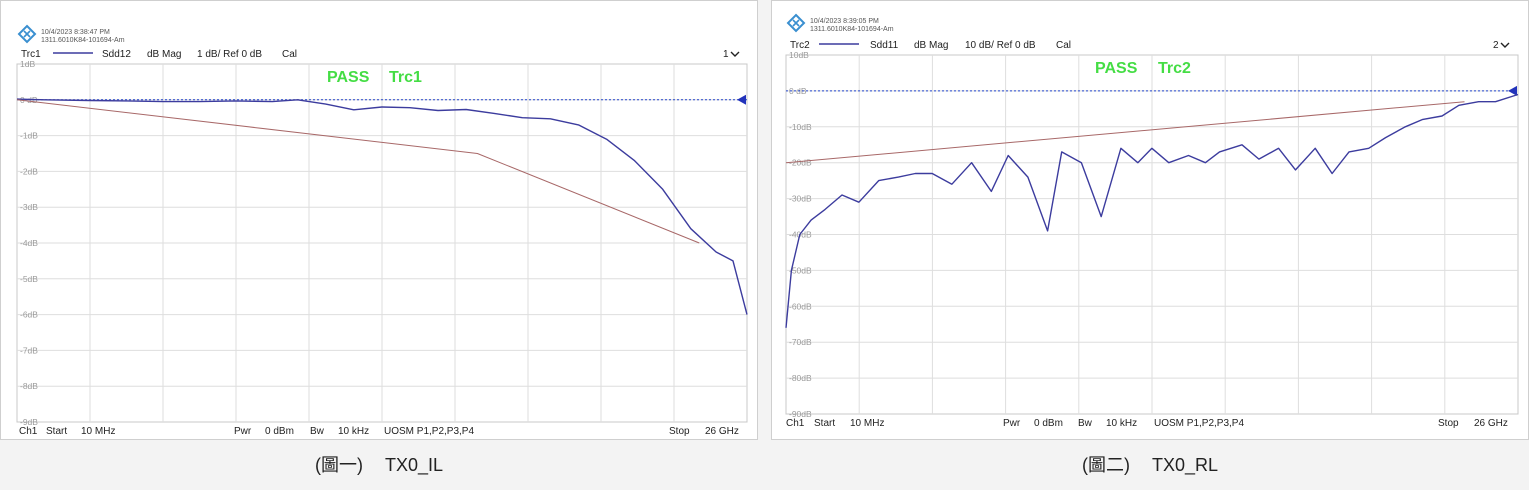 The height and width of the screenshot is (490, 1529). What do you see at coordinates (798, 91) in the screenshot?
I see `y-tick-label: 0 dB` at bounding box center [798, 91].